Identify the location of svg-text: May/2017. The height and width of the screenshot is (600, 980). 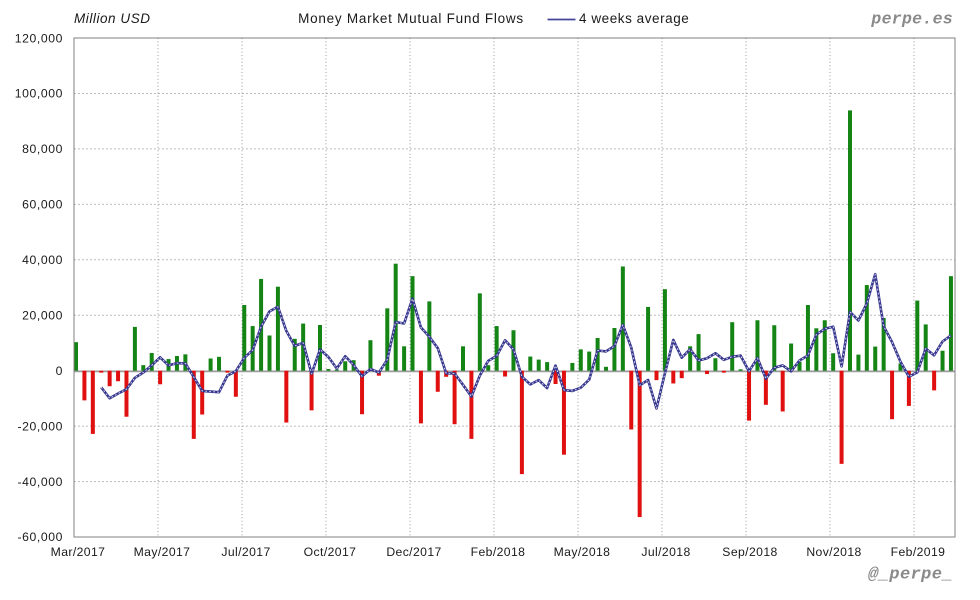
(162, 552).